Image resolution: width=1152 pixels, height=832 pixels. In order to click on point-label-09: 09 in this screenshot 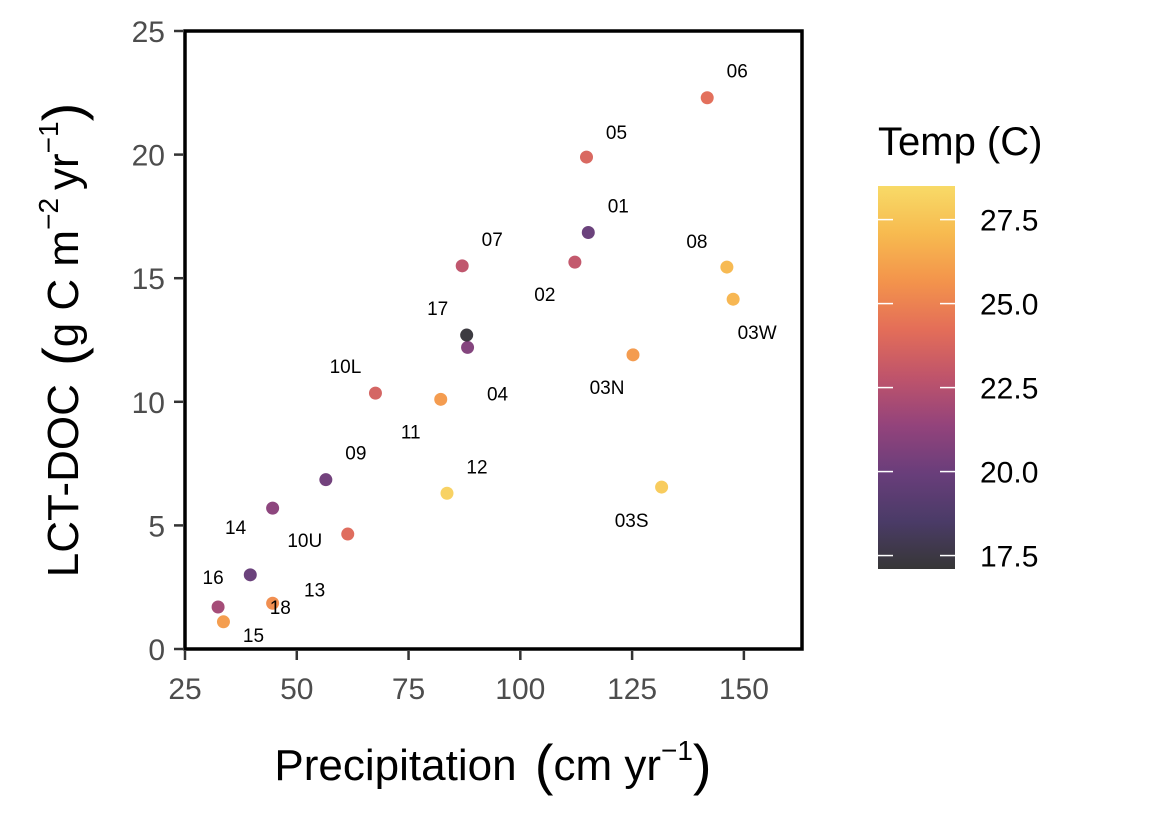, I will do `click(355, 454)`.